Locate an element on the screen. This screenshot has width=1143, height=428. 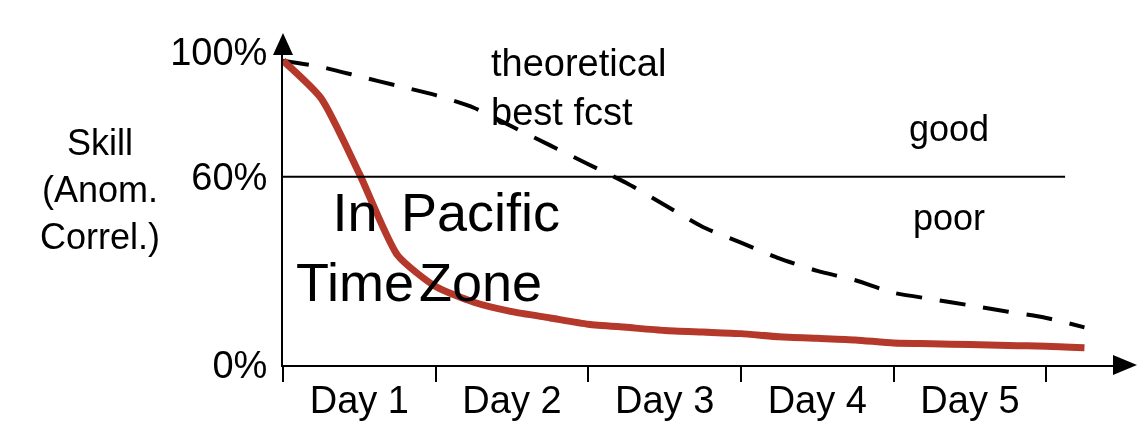
series-label: theoretical best fcst is located at coordinates (579, 88).